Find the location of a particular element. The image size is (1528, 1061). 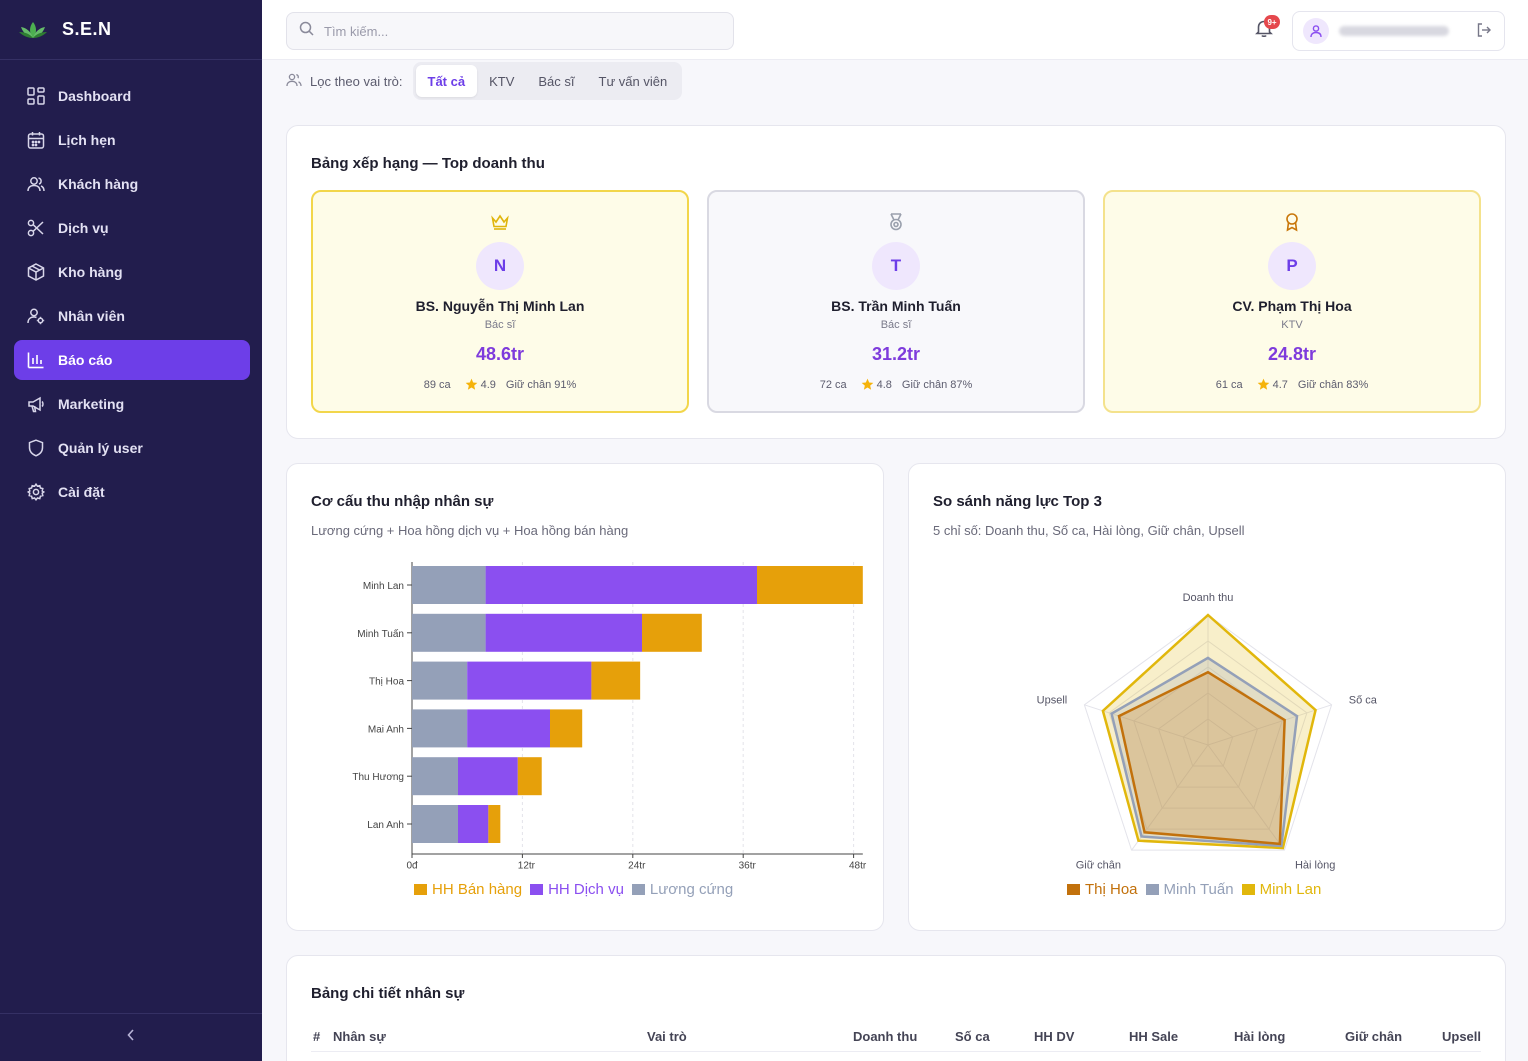

tab-doctor: Bác sĩ is located at coordinates (556, 81).